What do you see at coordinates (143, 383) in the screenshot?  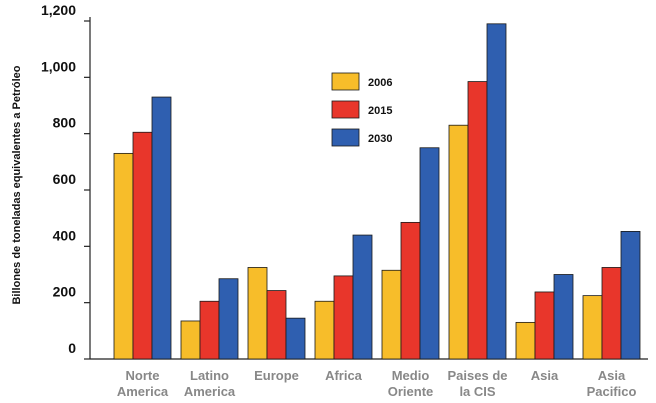 I see `x-tick-label: Norte America` at bounding box center [143, 383].